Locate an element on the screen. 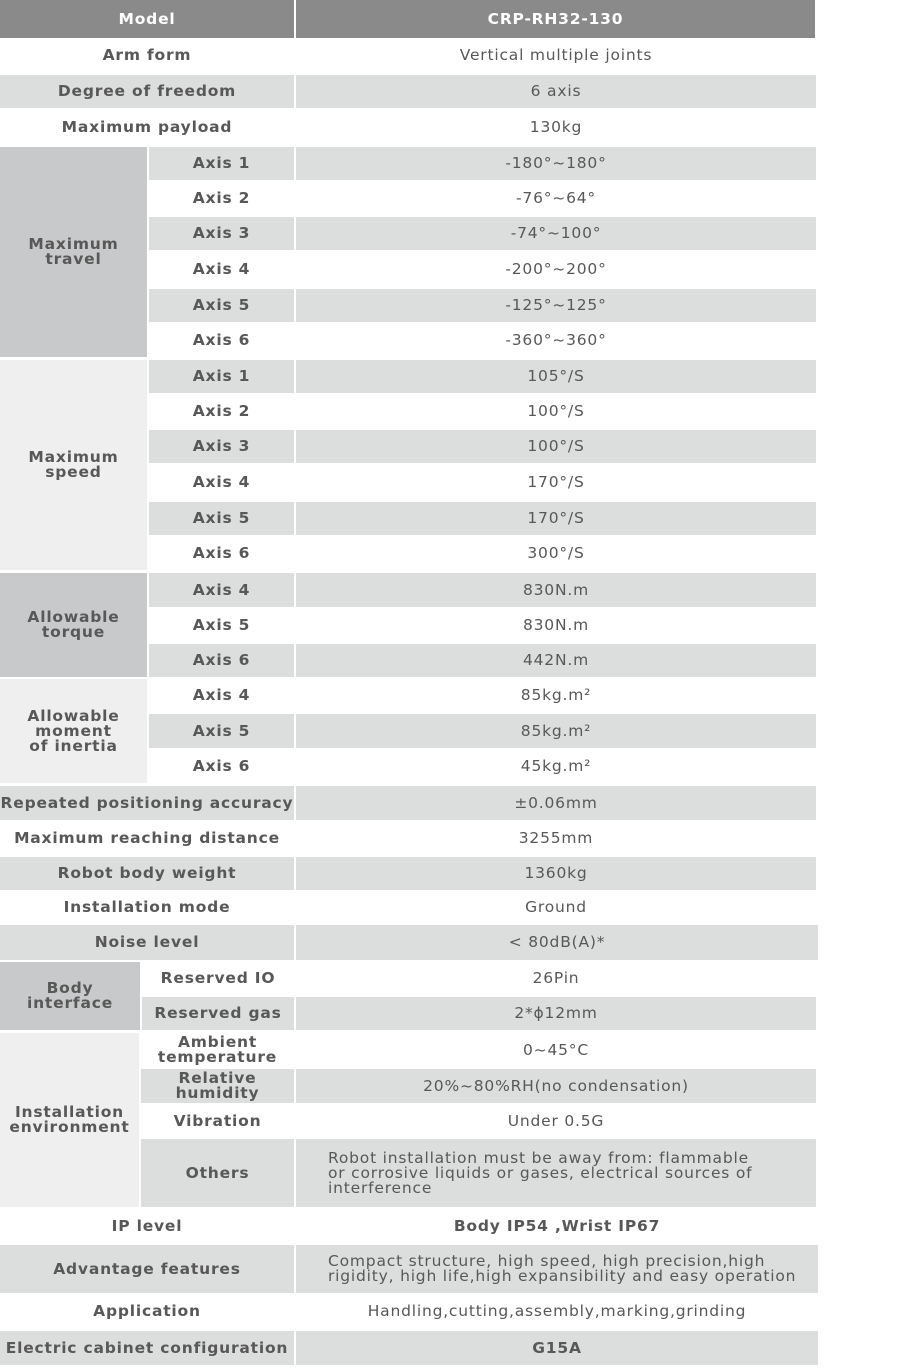  row-label: Electric cabinet configuration is located at coordinates (147, 1348).